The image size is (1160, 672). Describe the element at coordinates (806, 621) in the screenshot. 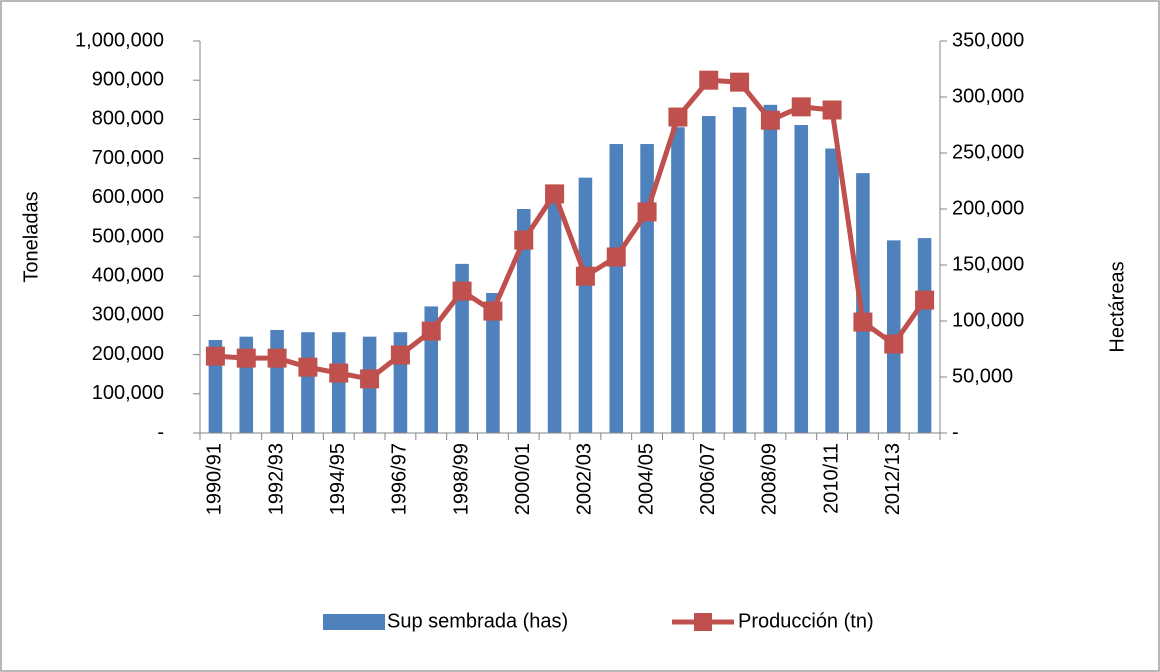

I see `legend-label: Producción (tn)` at that location.